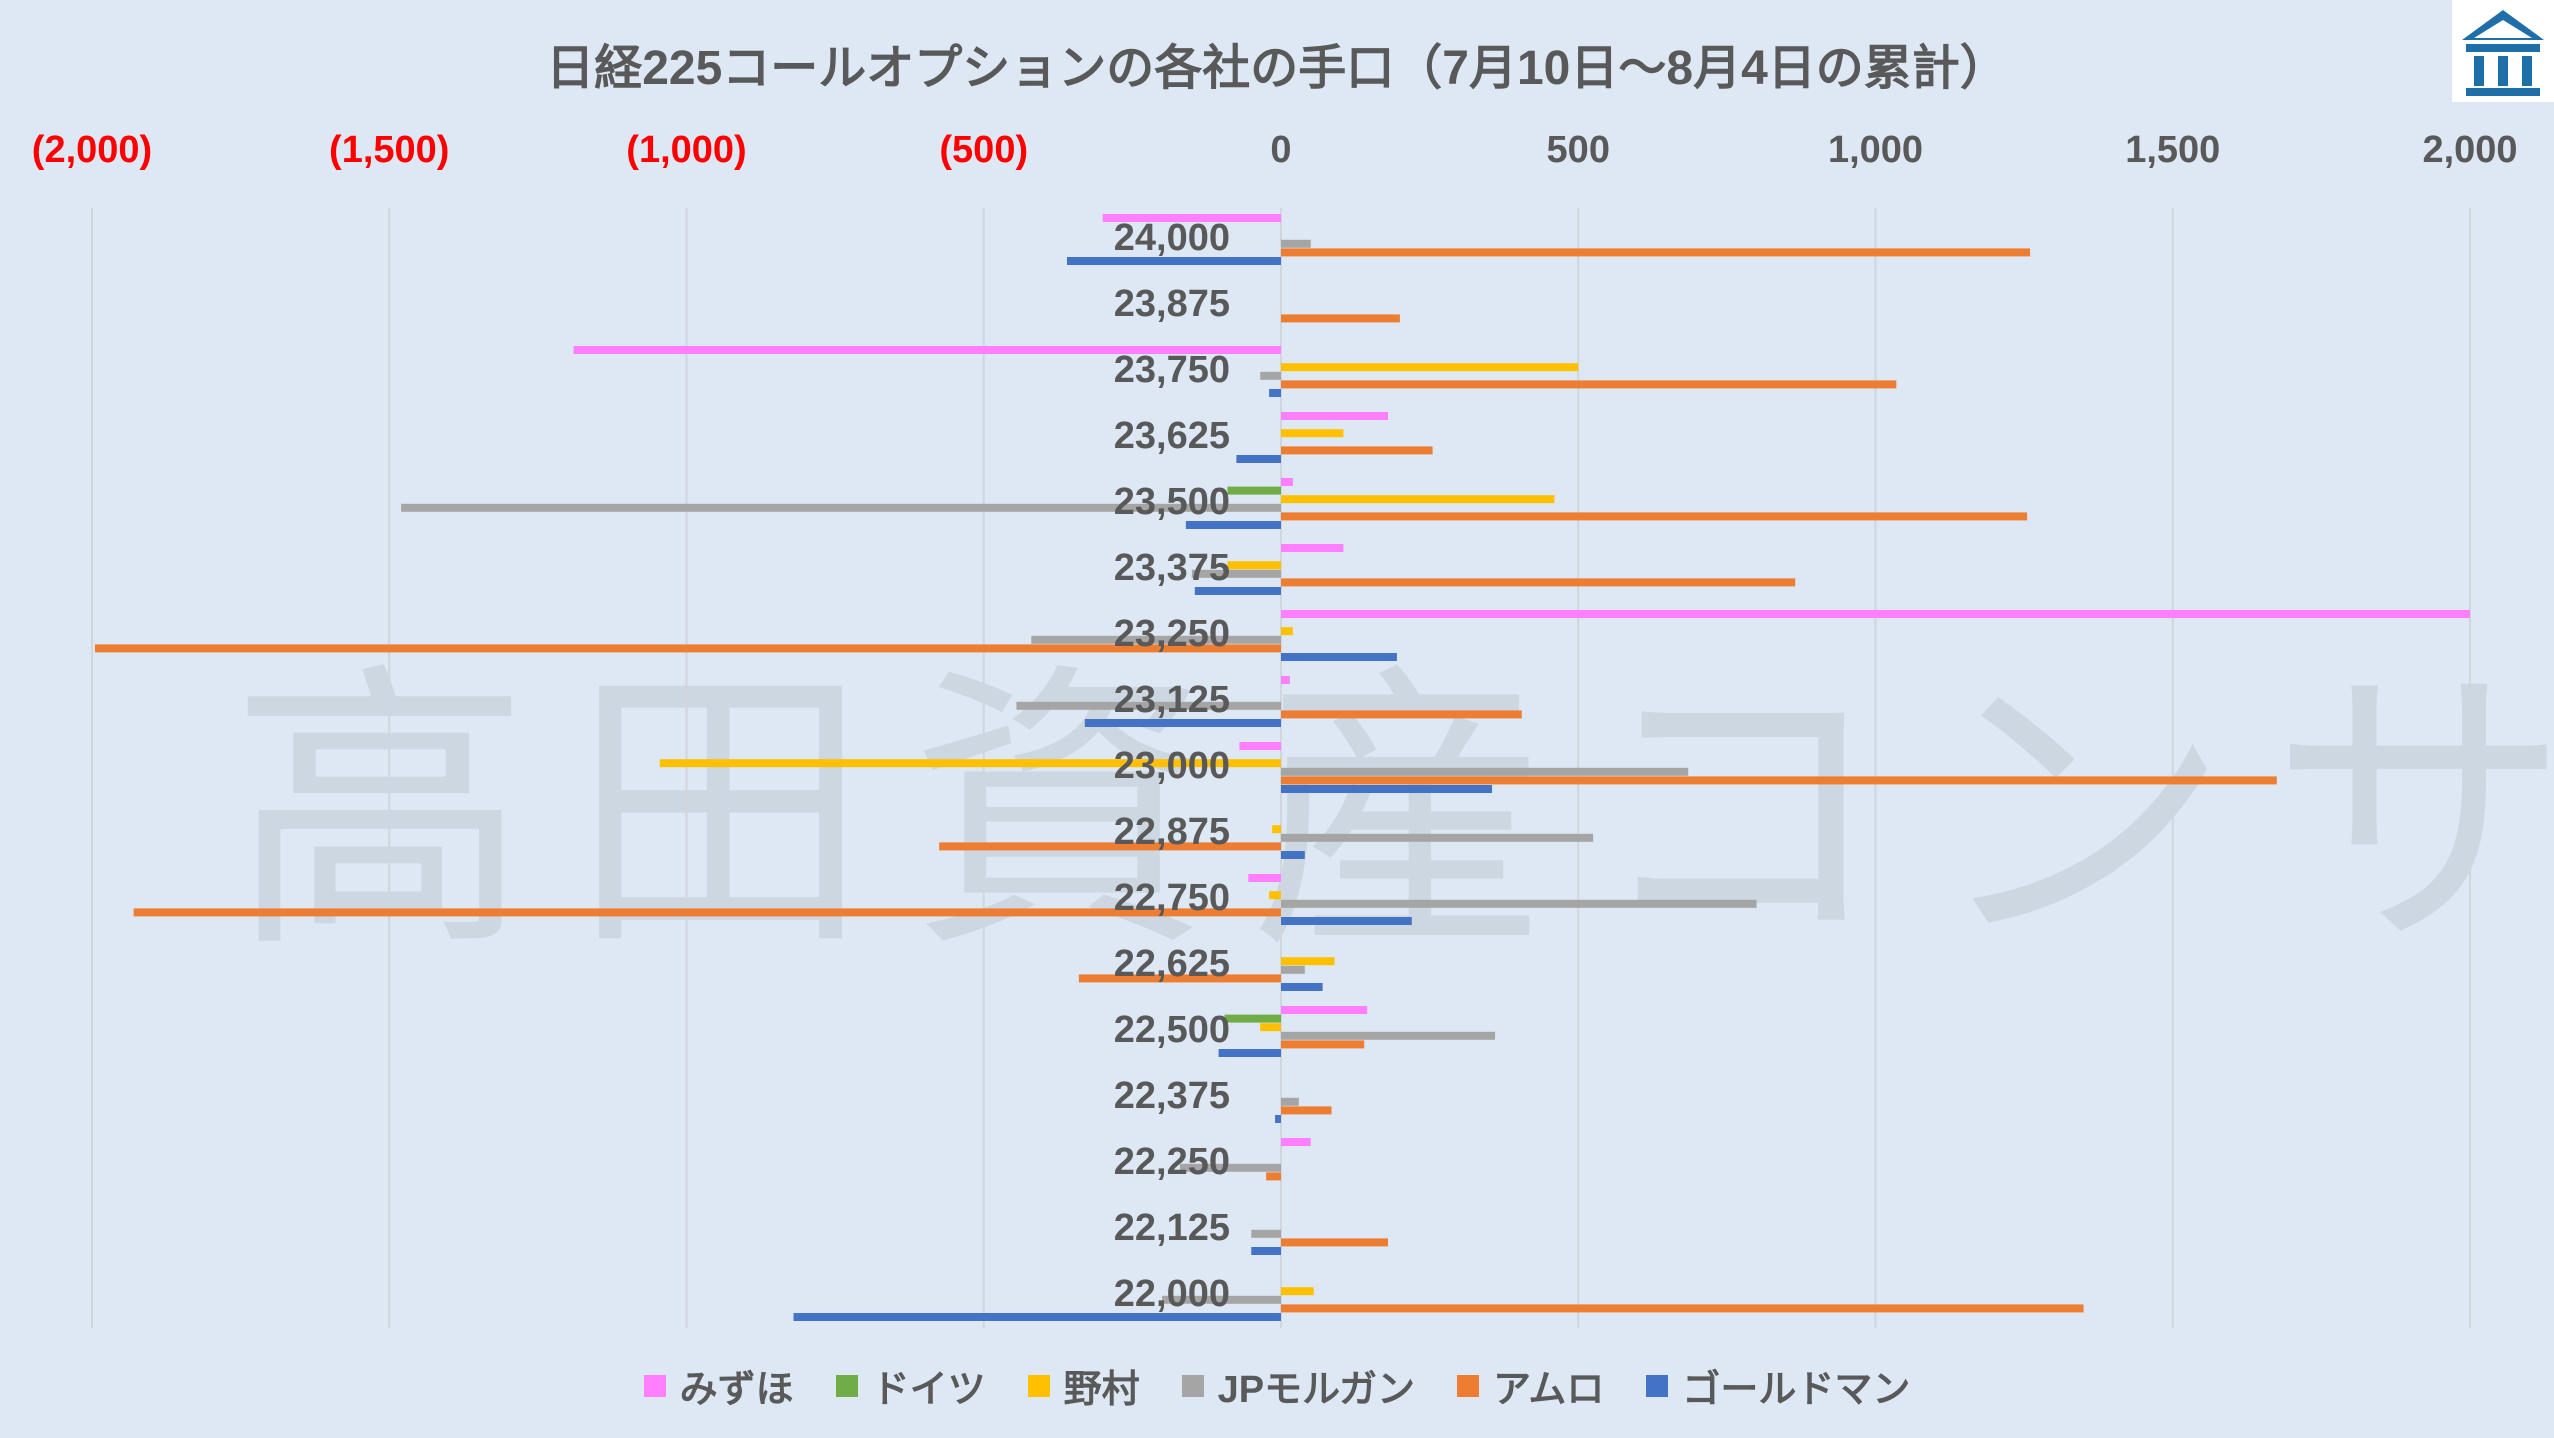 The width and height of the screenshot is (2554, 1438). I want to click on legend-label: 野村, so click(1101, 1390).